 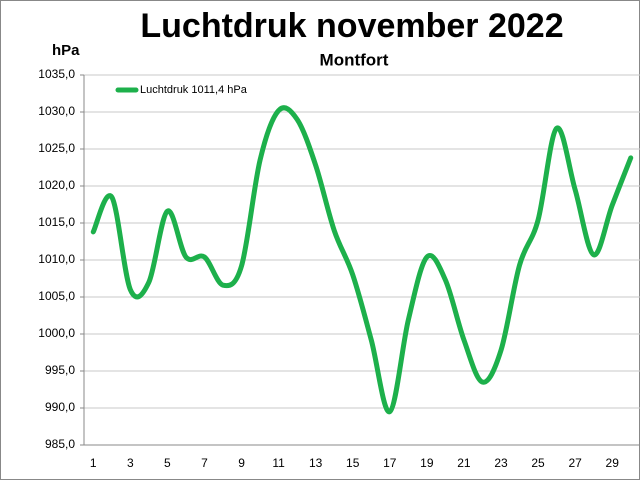 I want to click on chart-subtitle: Montfort, so click(x=354, y=59).